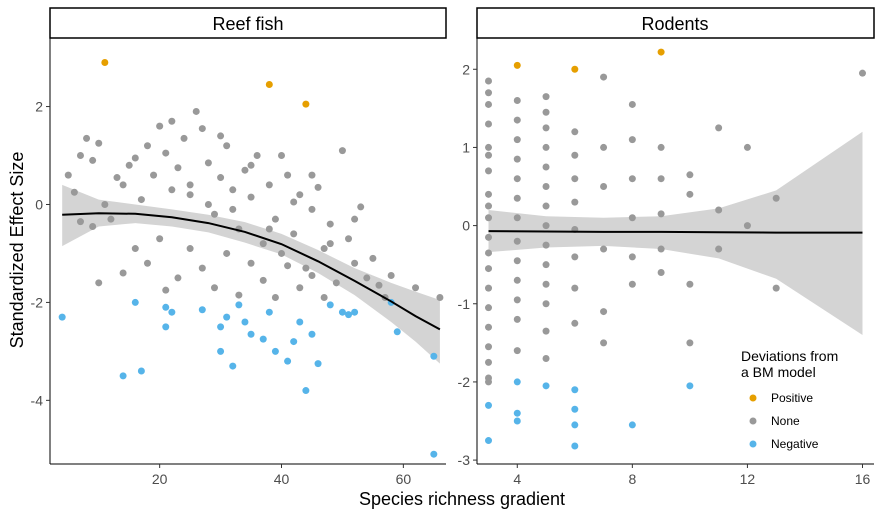  I want to click on legend-key-positive, so click(753, 398).